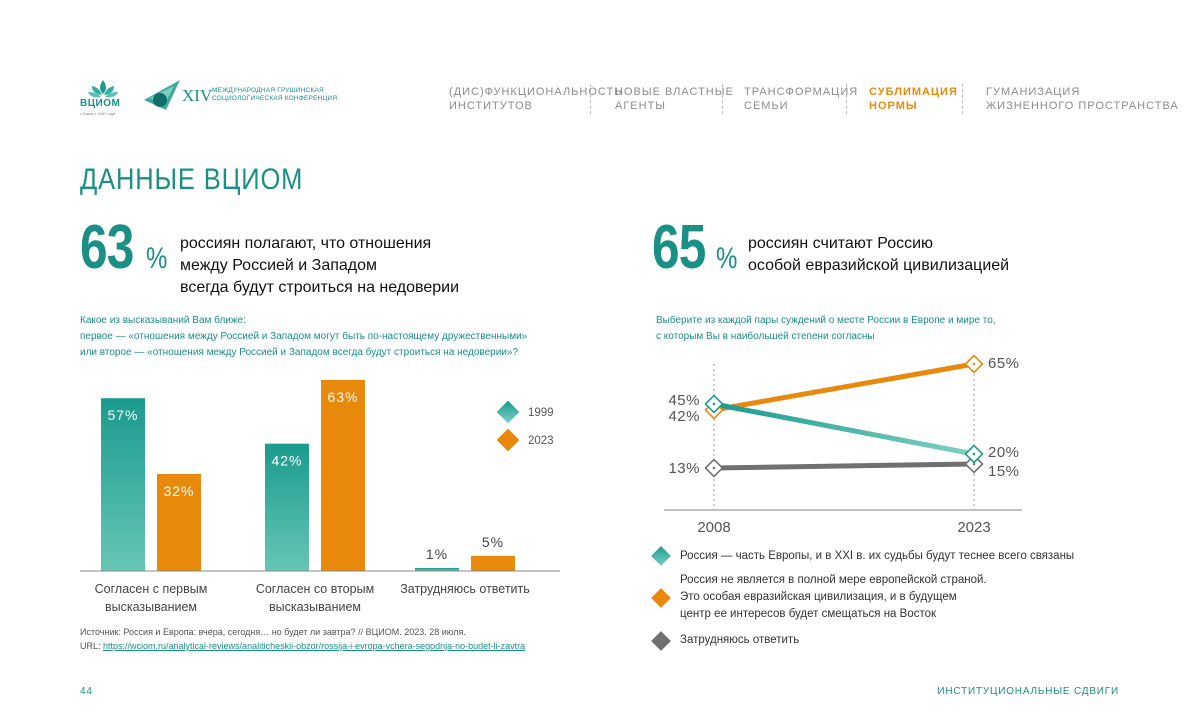 The height and width of the screenshot is (727, 1200). Describe the element at coordinates (98, 113) in the screenshot. I see `wciom-logo-subtitle: с Вами с 1987 года` at that location.